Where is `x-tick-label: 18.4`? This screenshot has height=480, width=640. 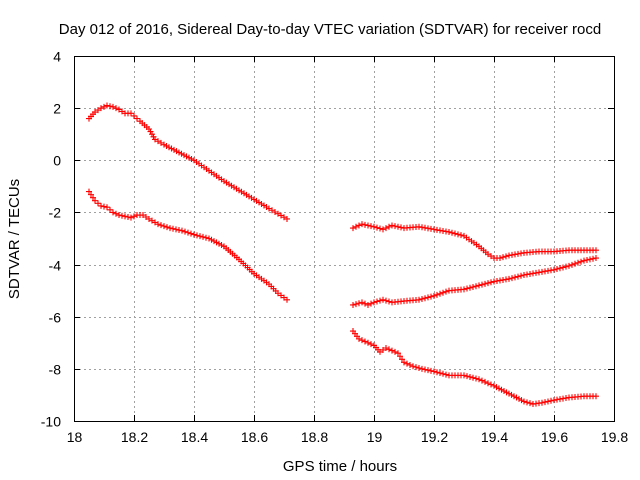 x-tick-label: 18.4 is located at coordinates (194, 437).